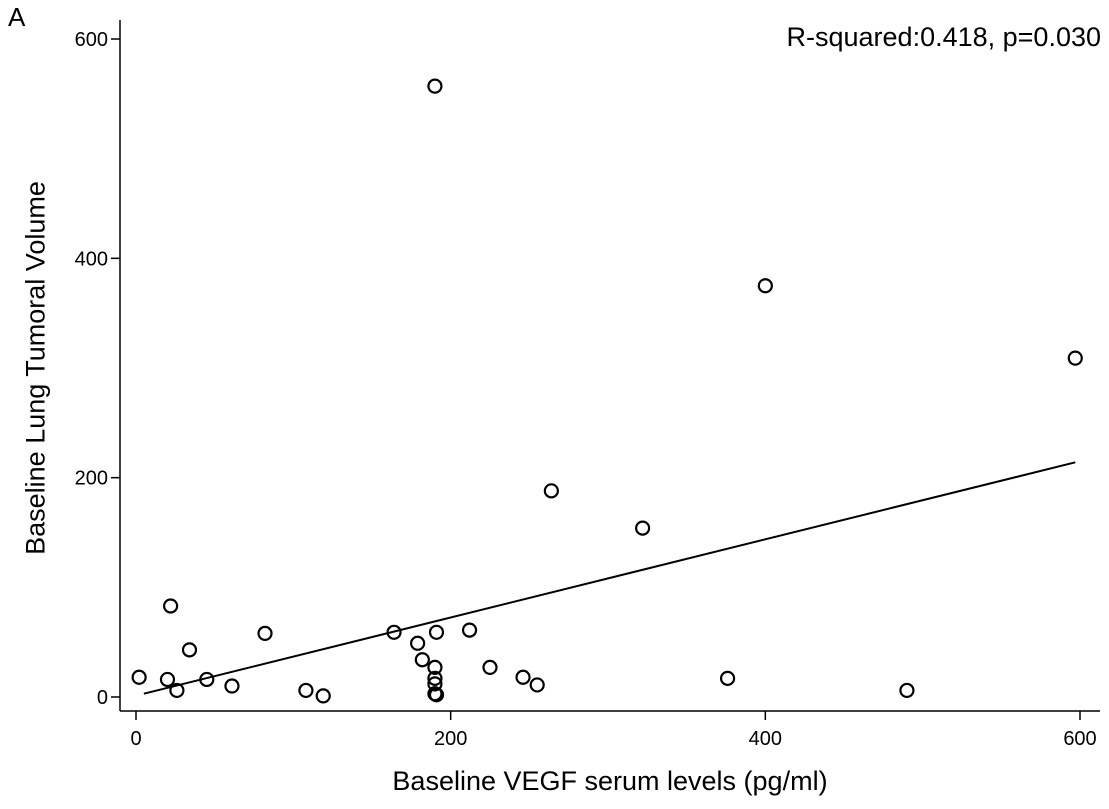  I want to click on panel-label: A, so click(17, 17).